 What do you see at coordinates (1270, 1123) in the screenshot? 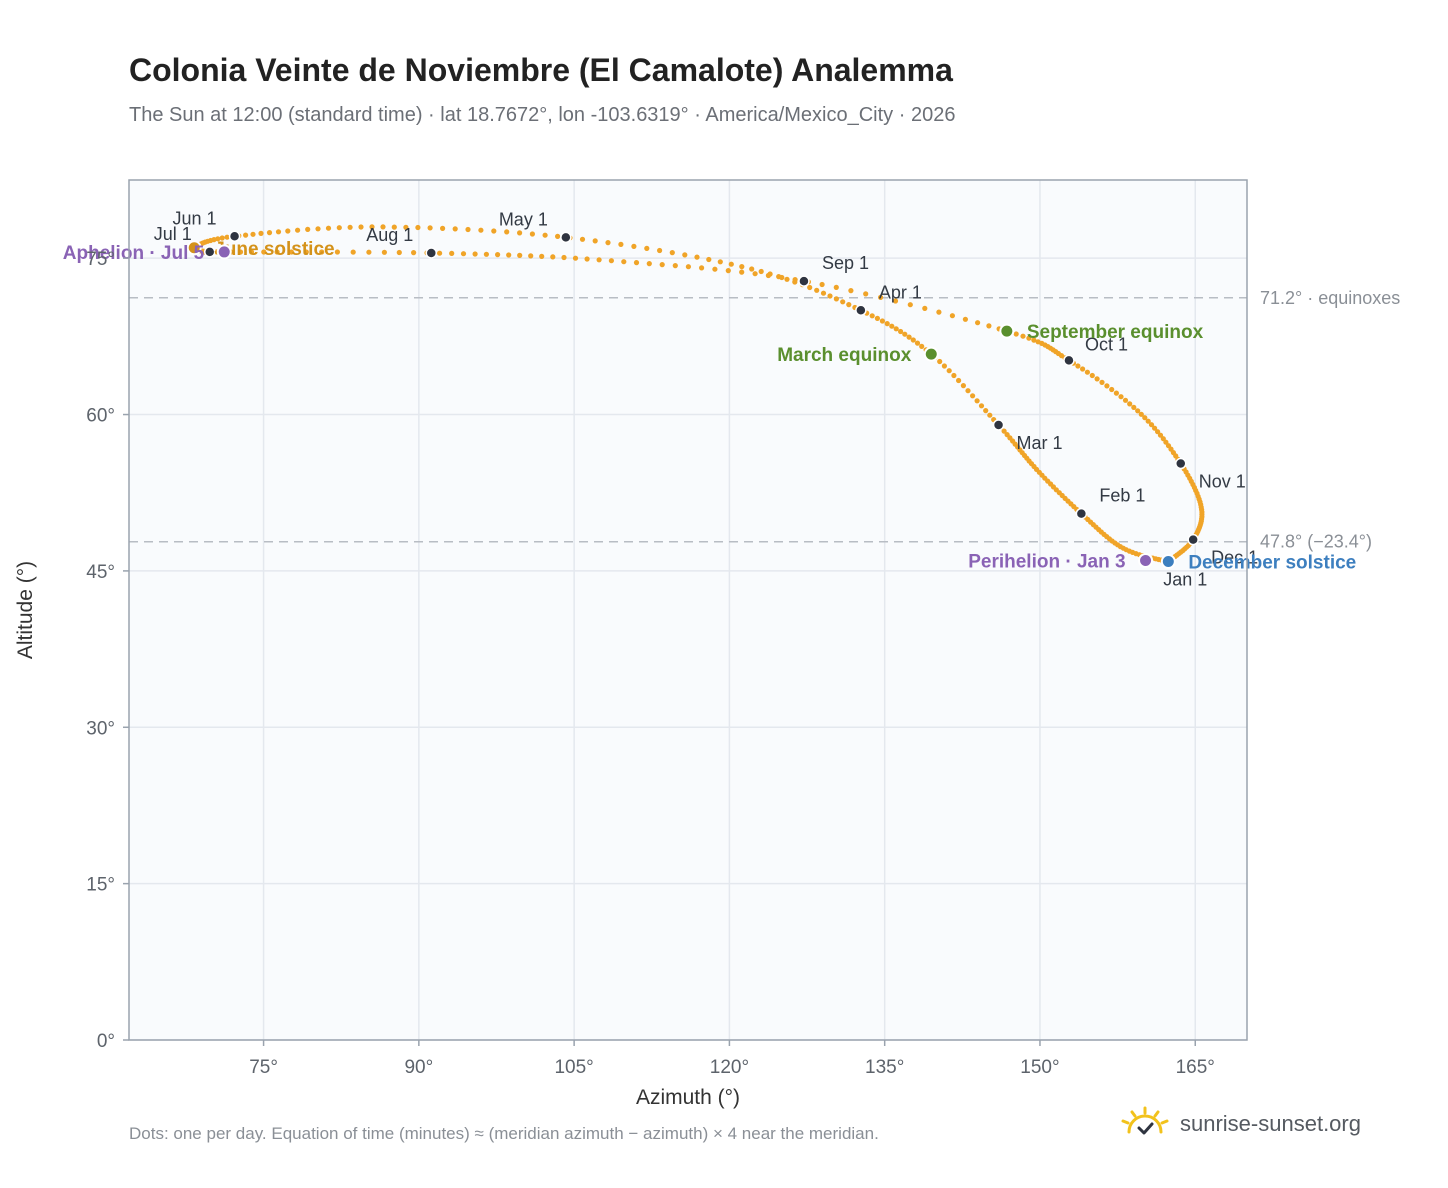
I see `brand-name: sunrise-sunset.org` at bounding box center [1270, 1123].